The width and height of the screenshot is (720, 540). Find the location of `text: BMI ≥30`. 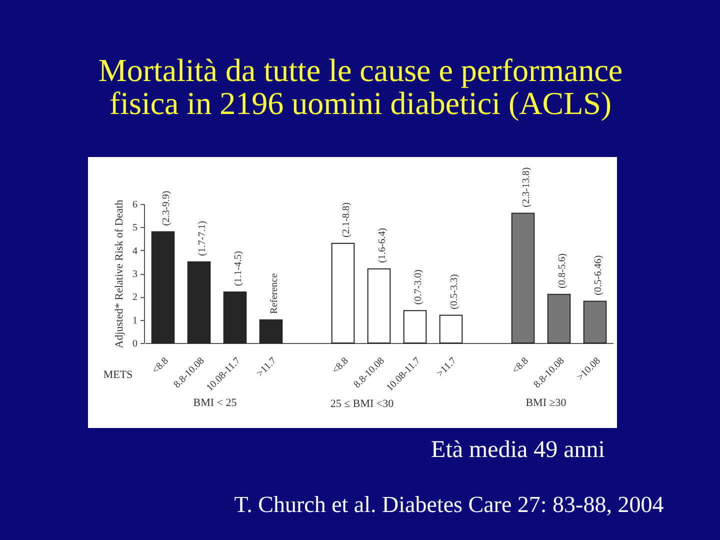

text: BMI ≥30 is located at coordinates (546, 403).